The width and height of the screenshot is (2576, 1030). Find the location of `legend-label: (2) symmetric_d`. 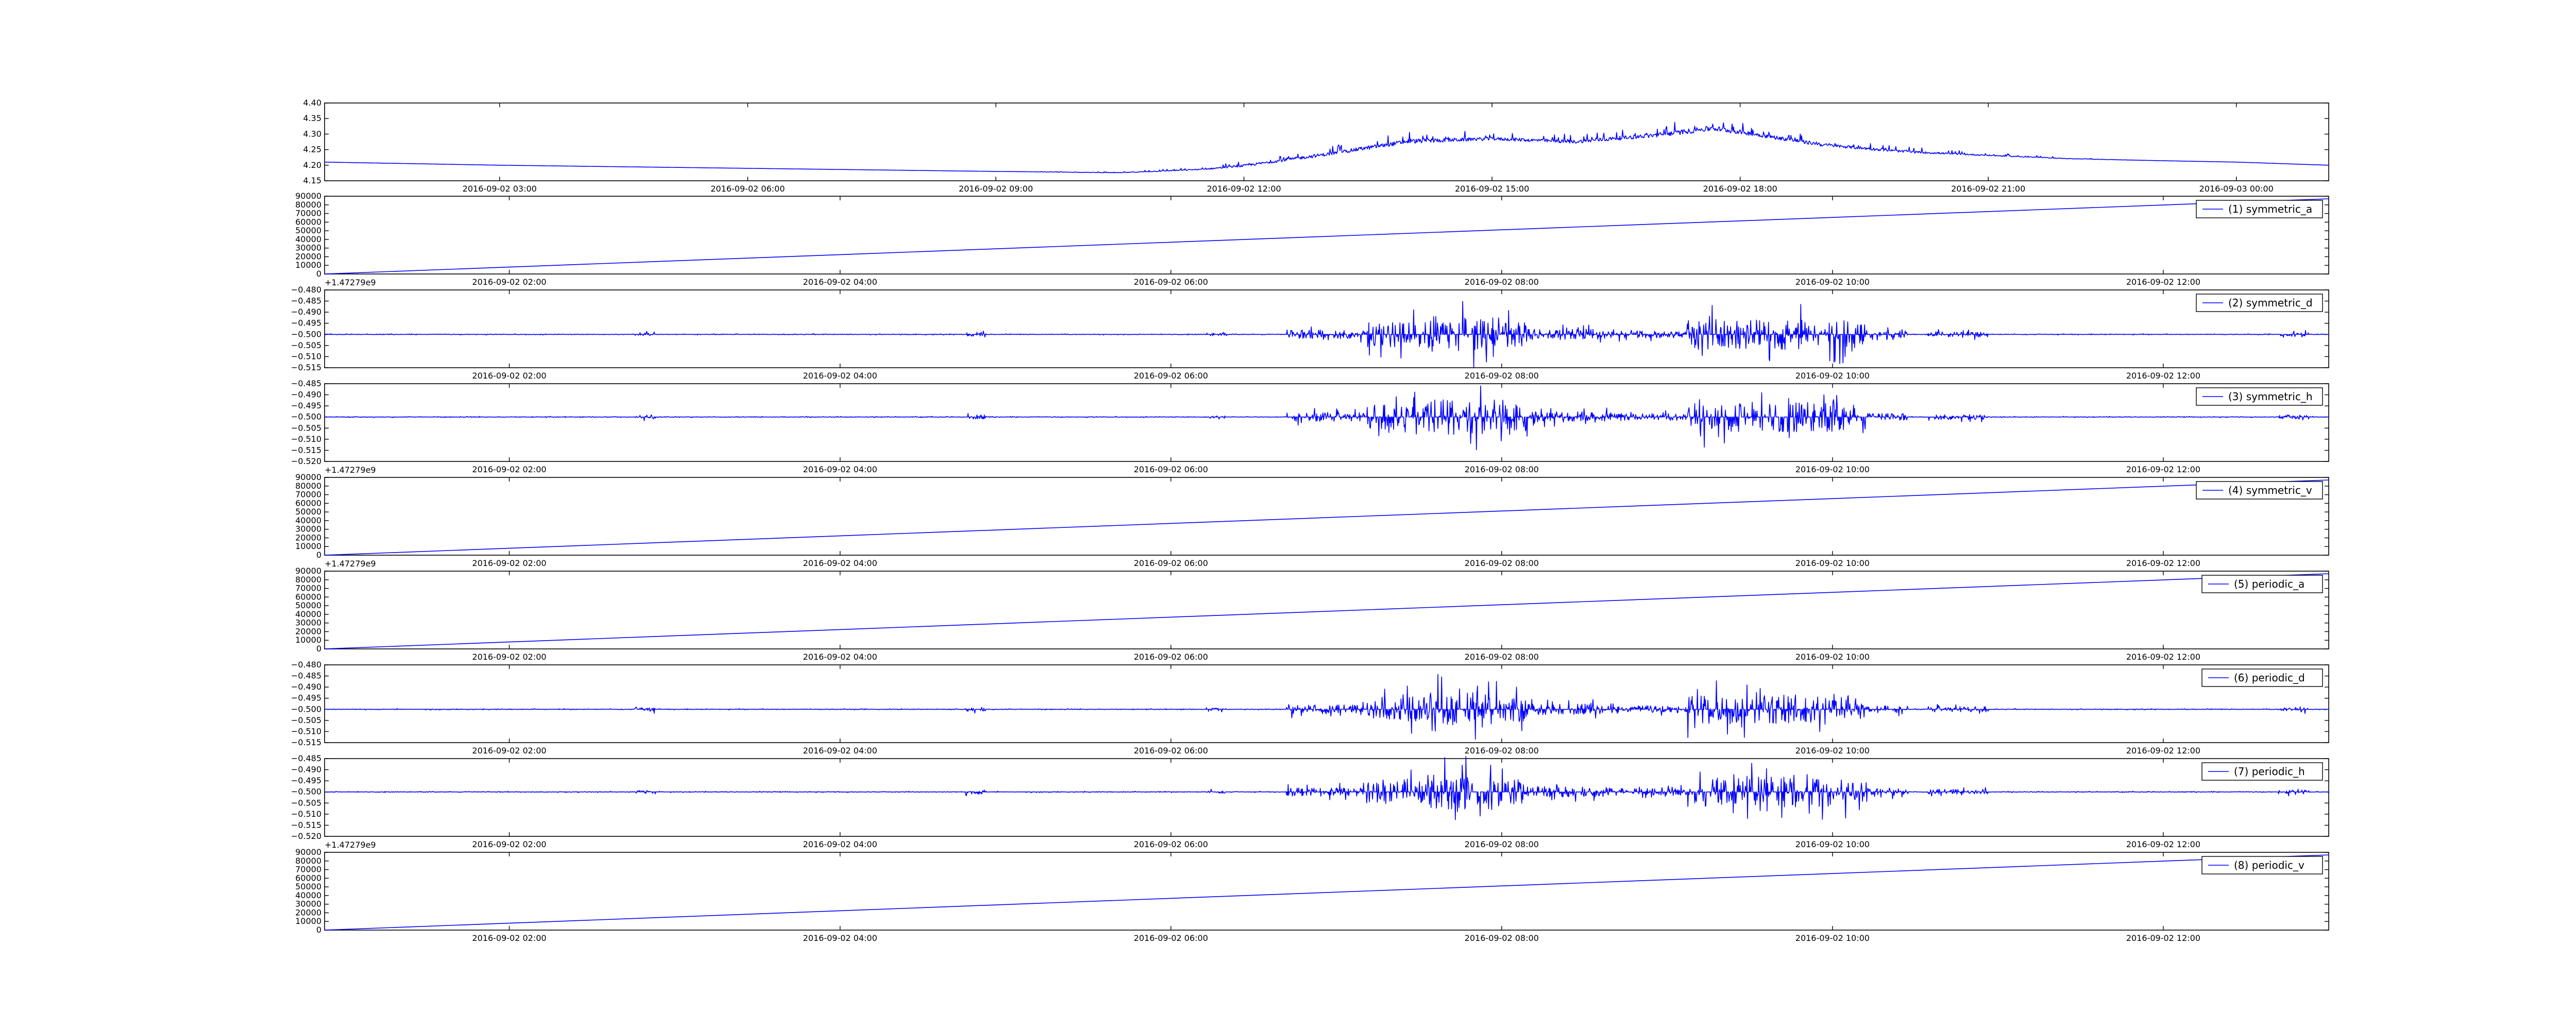

legend-label: (2) symmetric_d is located at coordinates (2271, 303).